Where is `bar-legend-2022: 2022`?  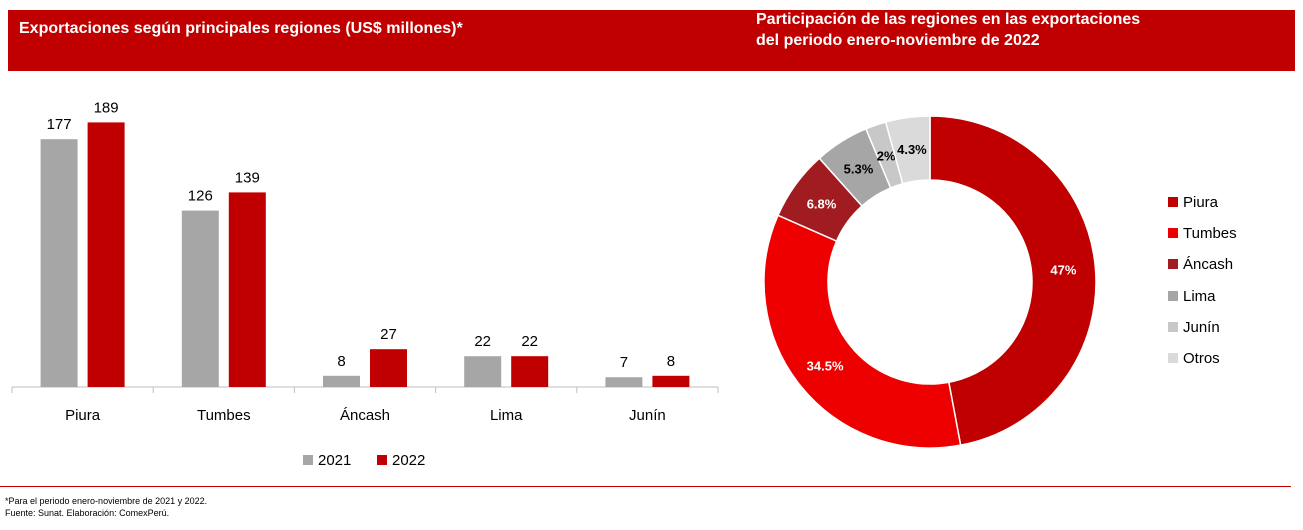 bar-legend-2022: 2022 is located at coordinates (401, 460).